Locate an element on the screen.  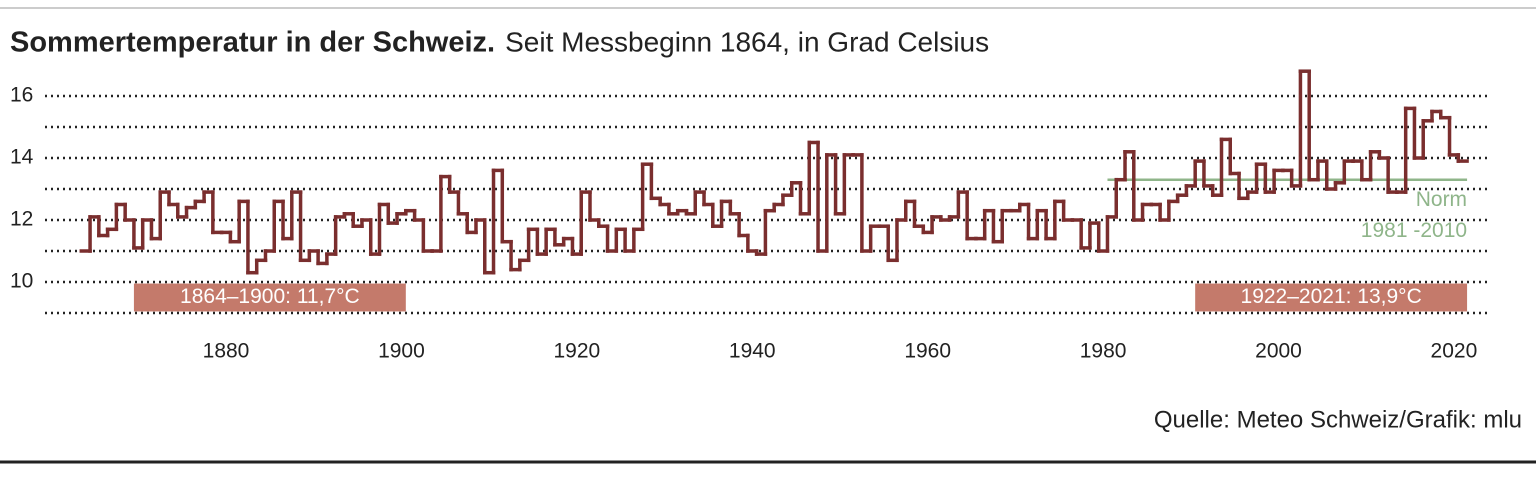
chart-subtitle: Seit Messbeginn 1864, in Grad Celsius is located at coordinates (747, 41).